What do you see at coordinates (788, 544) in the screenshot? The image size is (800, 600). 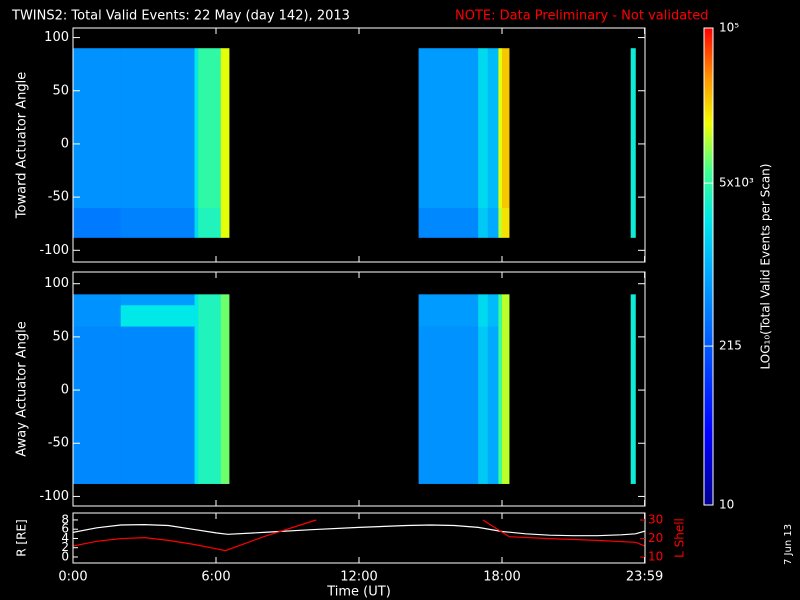 I see `date-stamp: 7 Jun 13` at bounding box center [788, 544].